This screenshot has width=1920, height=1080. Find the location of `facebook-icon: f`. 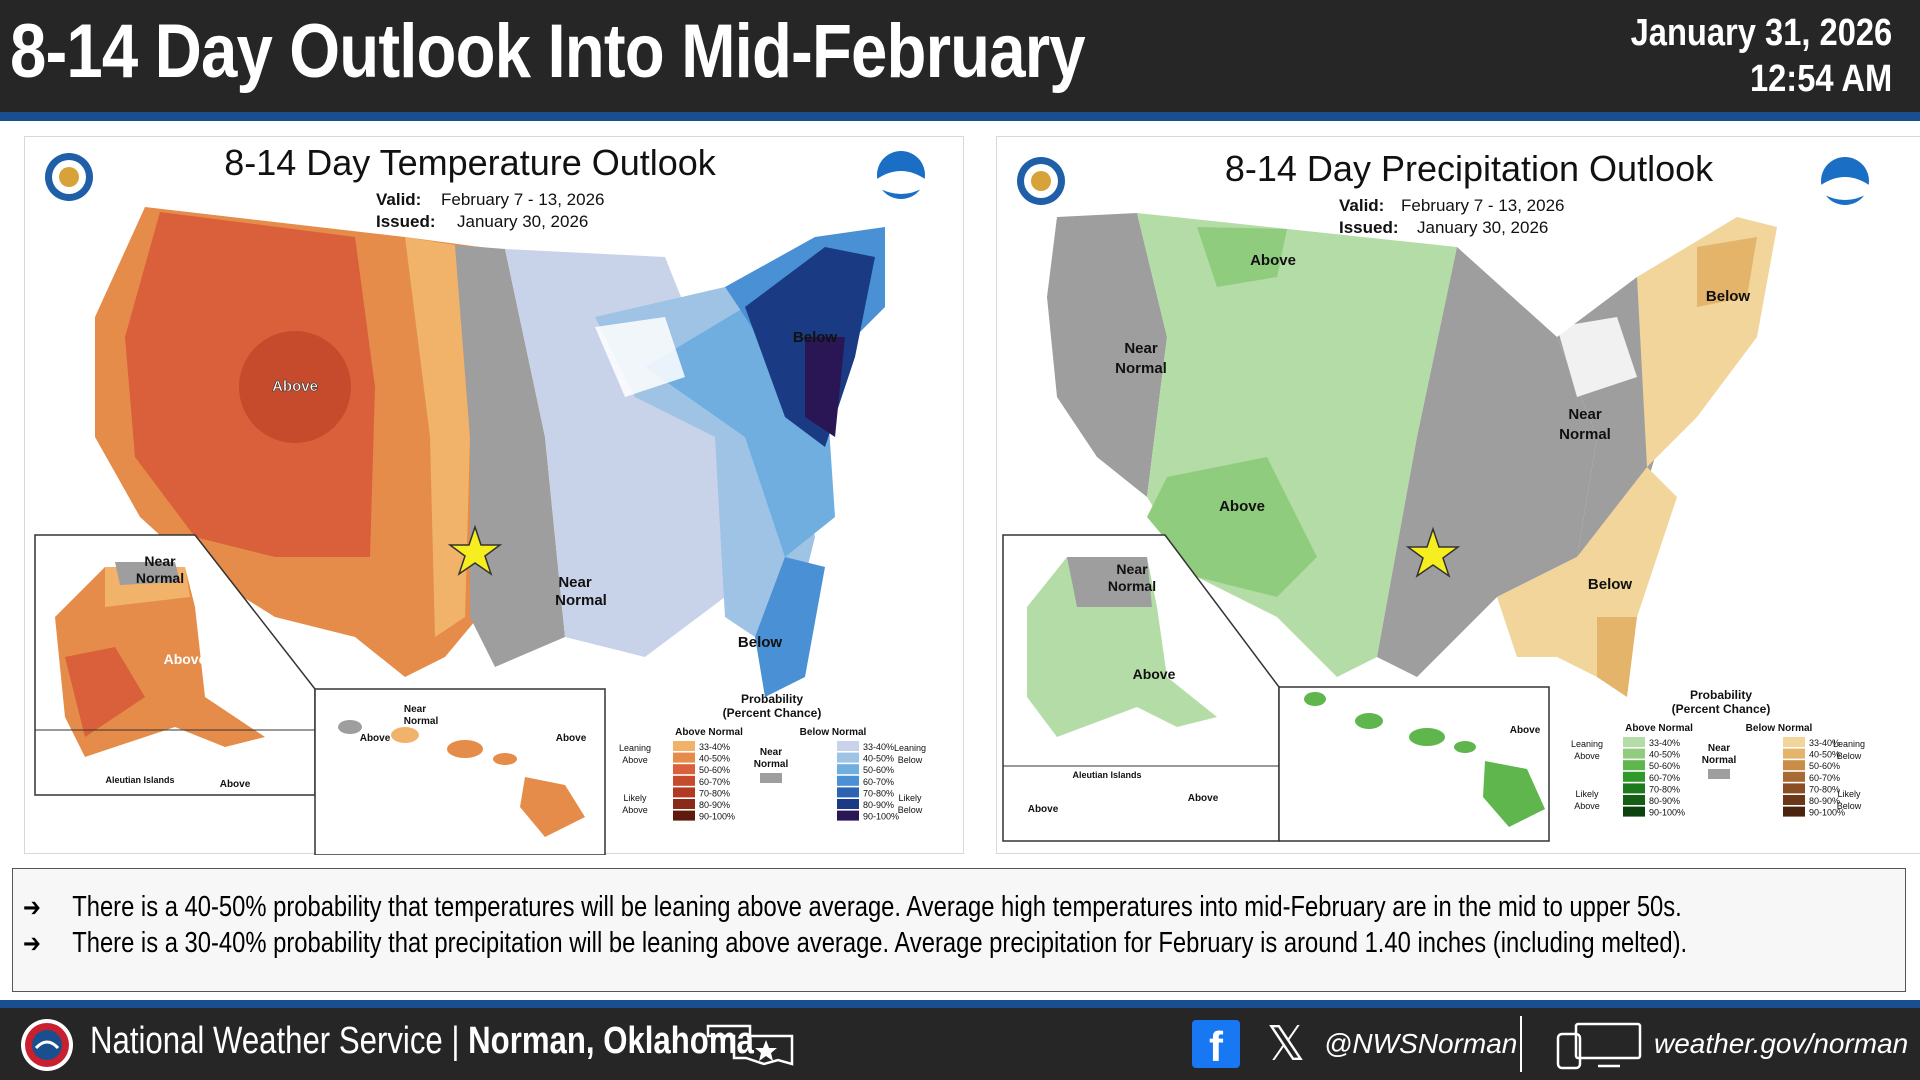

facebook-icon: f is located at coordinates (1216, 1045).